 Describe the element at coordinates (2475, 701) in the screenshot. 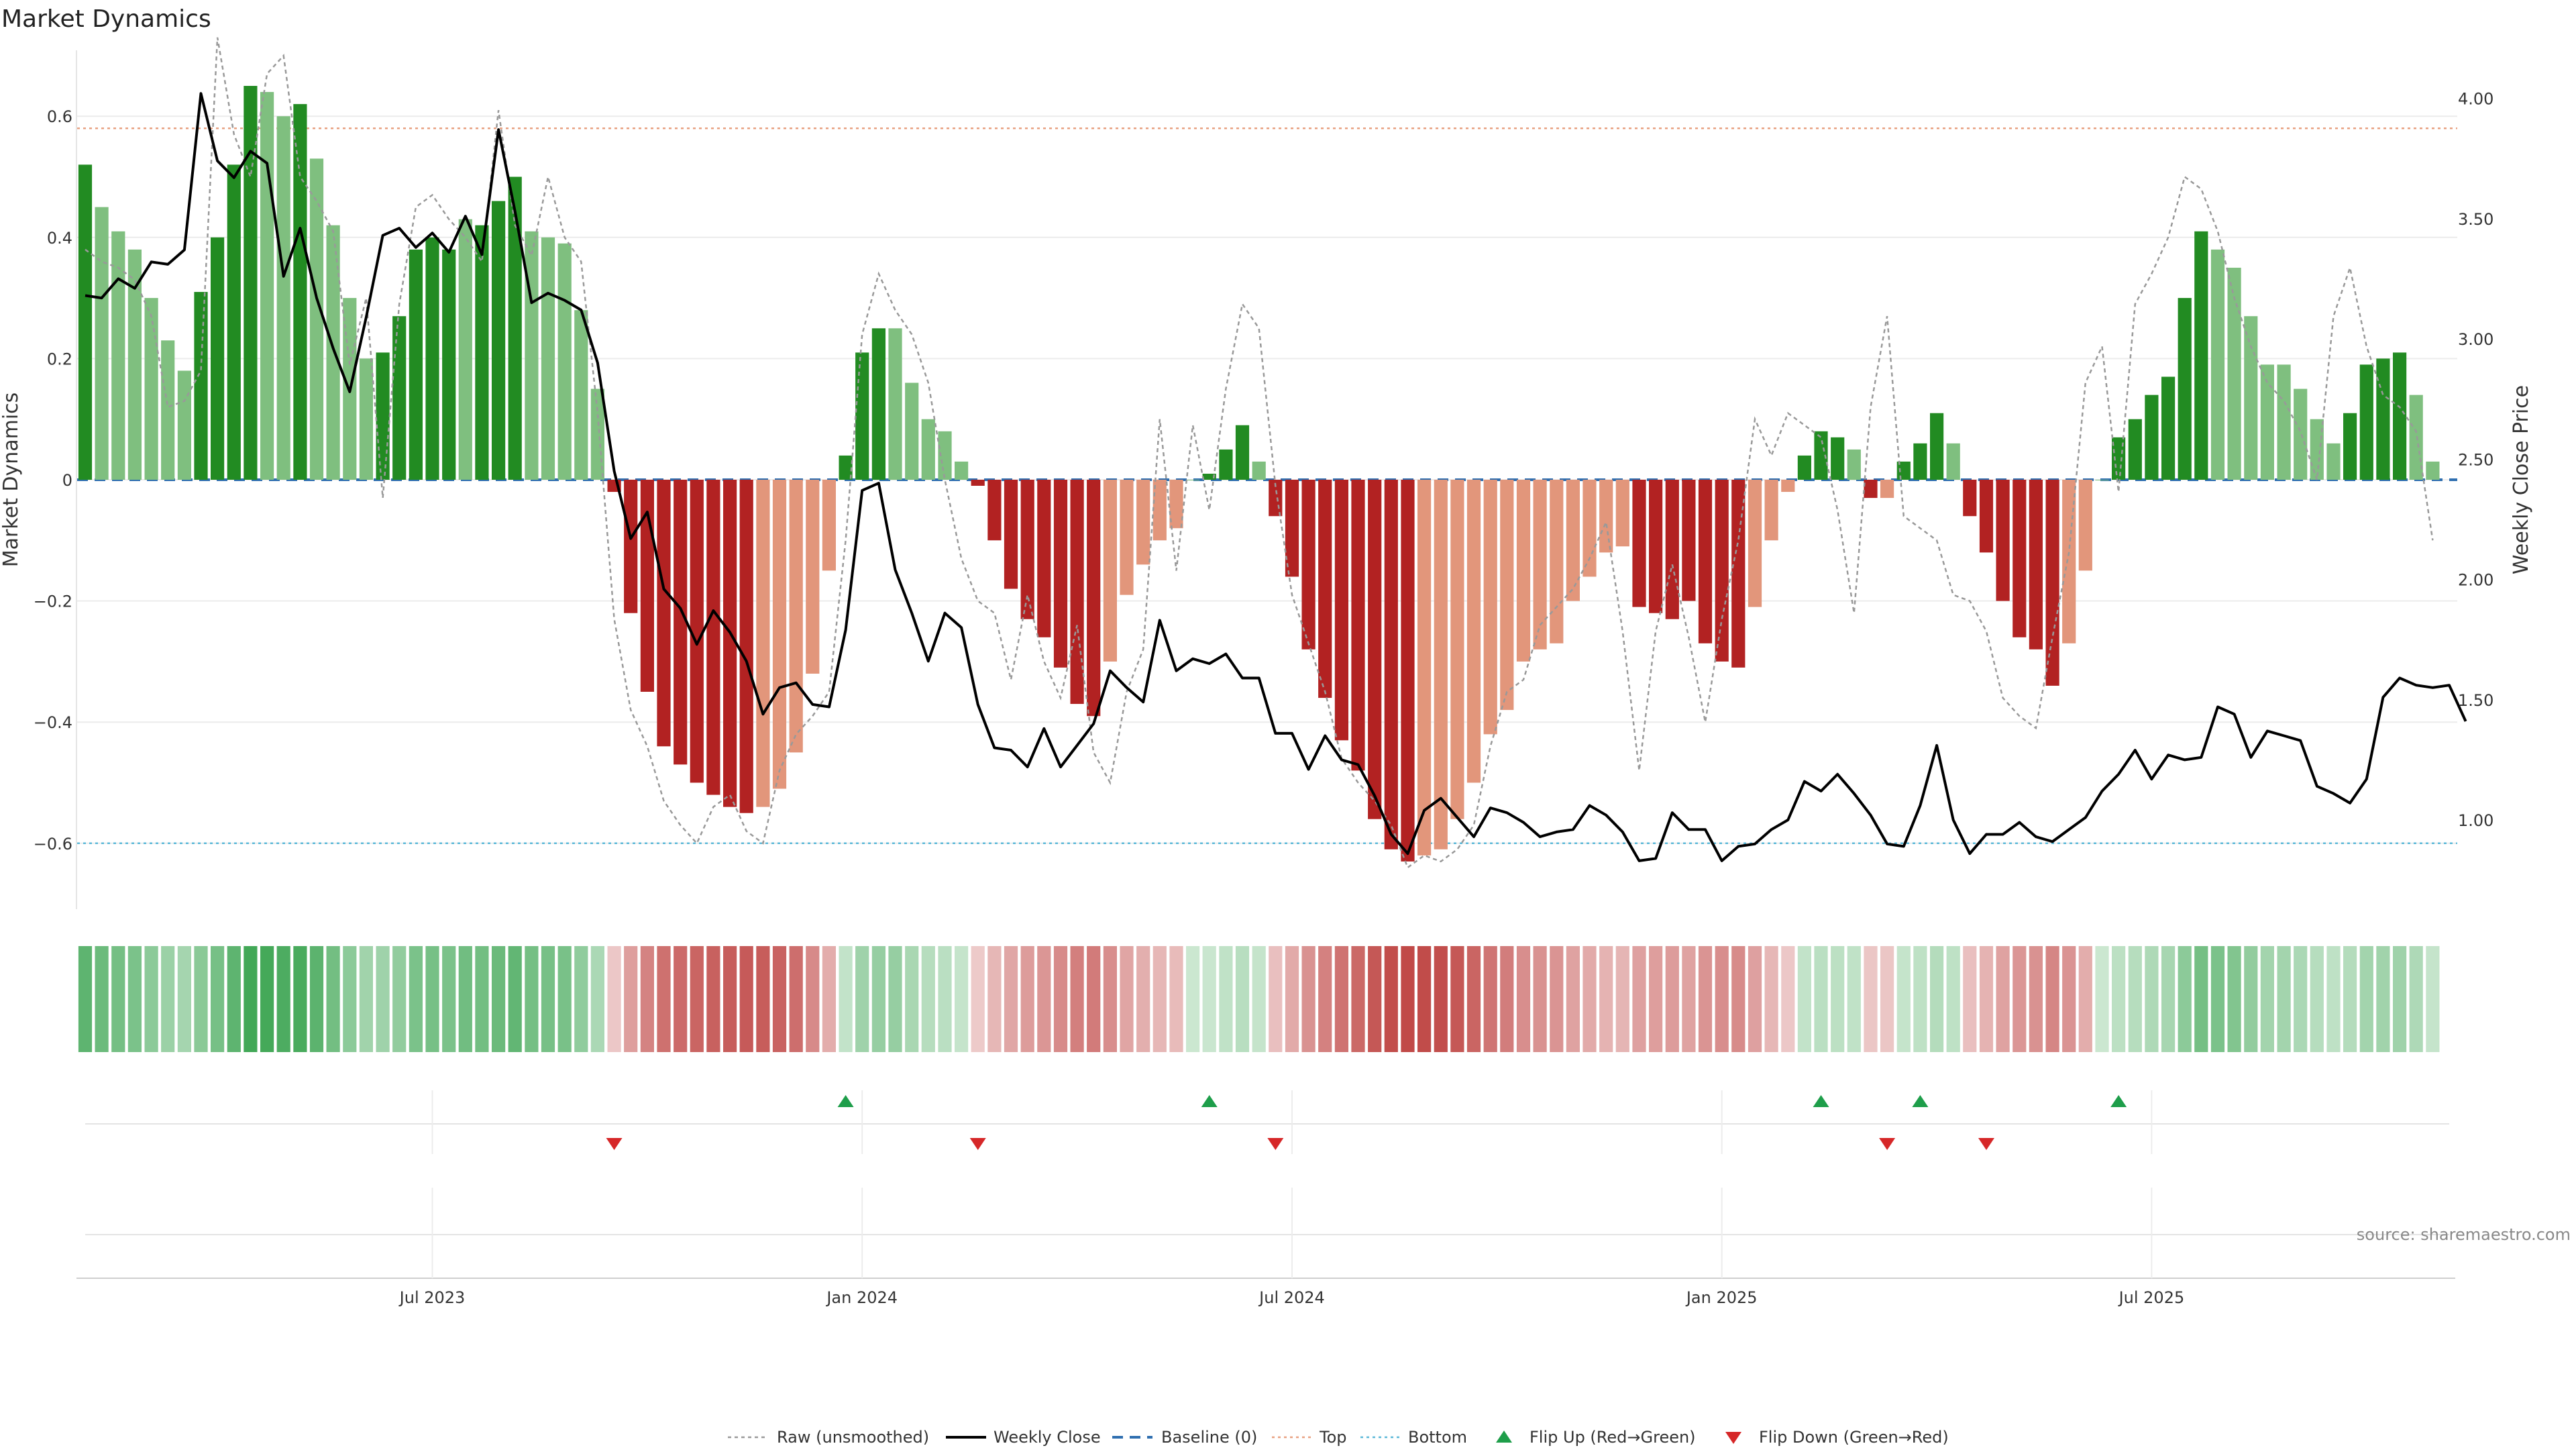

I see `y2-tick-label: 1.50` at that location.